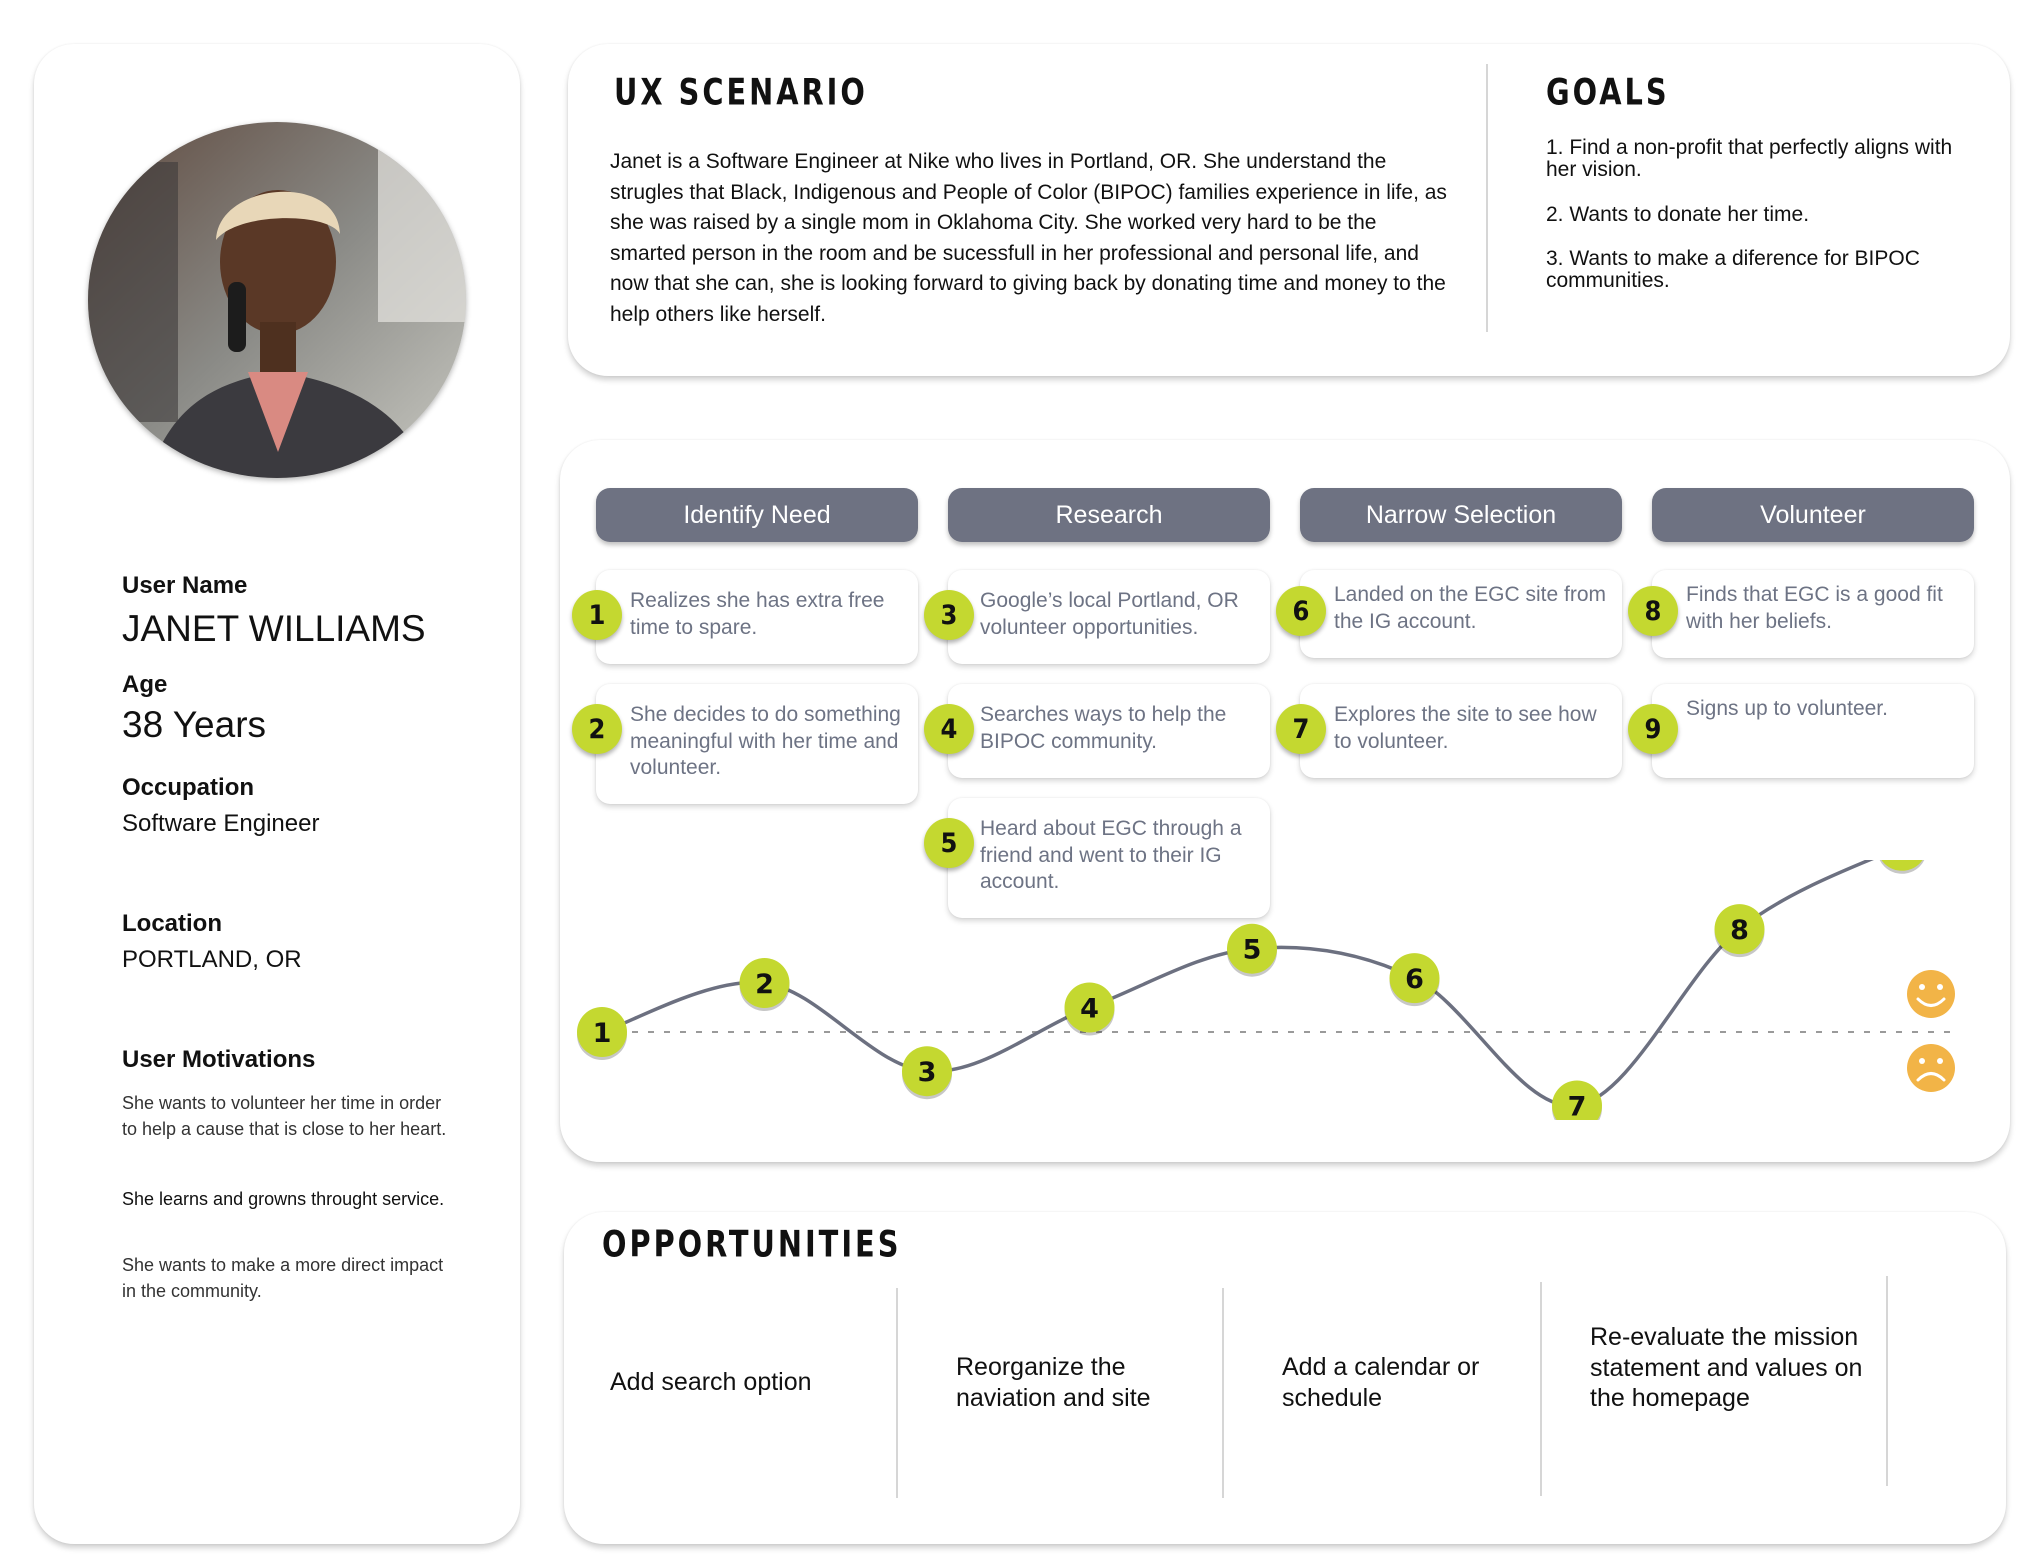 The image size is (2040, 1566). I want to click on opportunity-item: Add search option, so click(711, 1382).